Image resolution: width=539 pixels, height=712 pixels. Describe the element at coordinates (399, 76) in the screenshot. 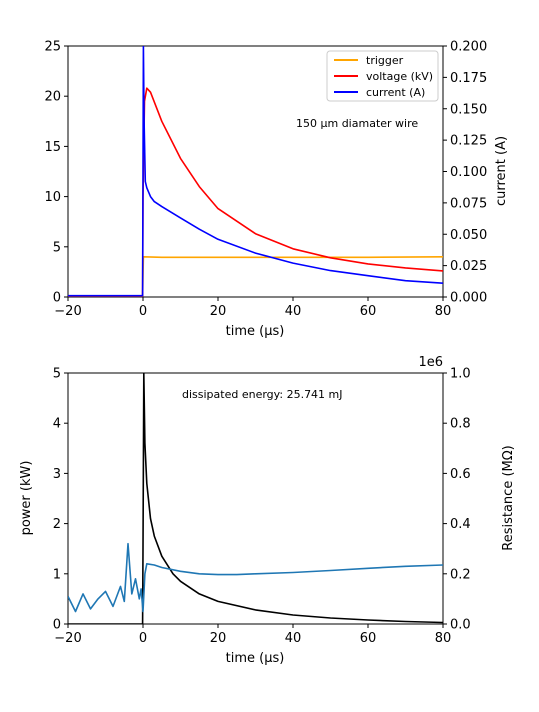

I see `legend-label-voltage: voltage (kV)` at that location.